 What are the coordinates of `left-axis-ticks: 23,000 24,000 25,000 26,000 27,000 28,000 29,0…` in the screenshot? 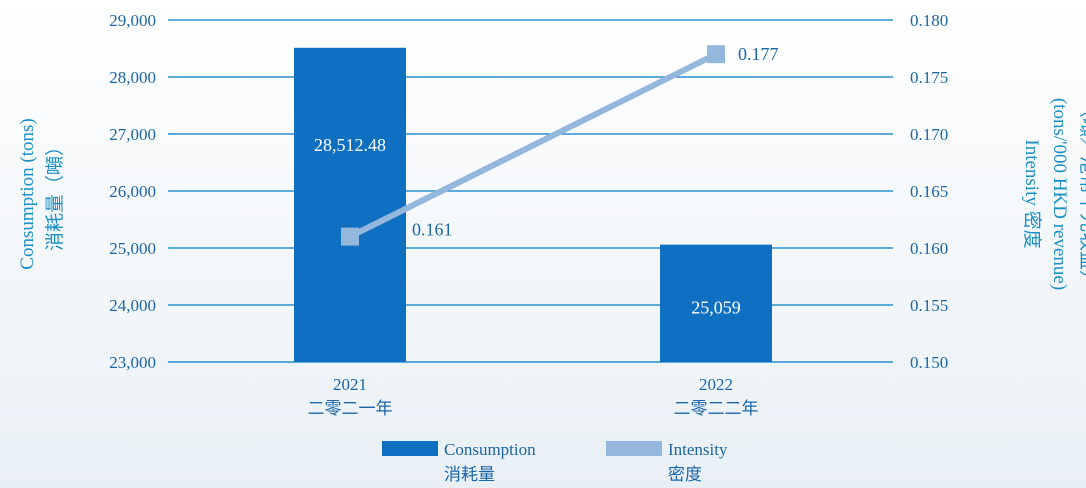 It's located at (132, 191).